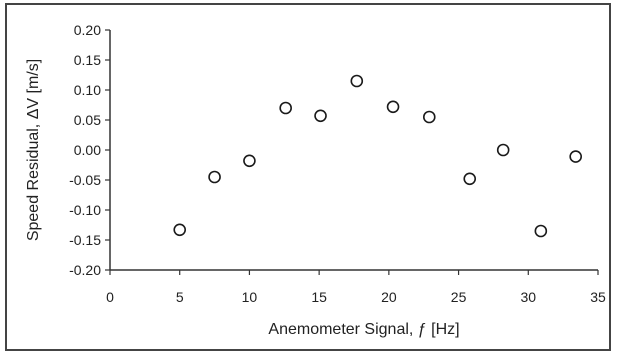 The image size is (621, 356). Describe the element at coordinates (250, 297) in the screenshot. I see `x-tick-label: 10` at that location.